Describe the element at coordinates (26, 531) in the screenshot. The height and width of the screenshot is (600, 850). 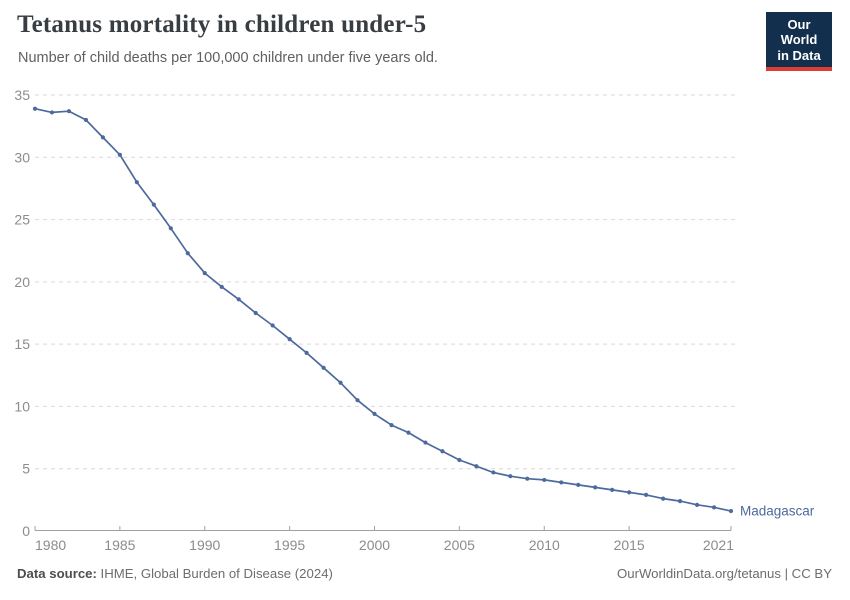
I see `y-tick-label: 0` at that location.